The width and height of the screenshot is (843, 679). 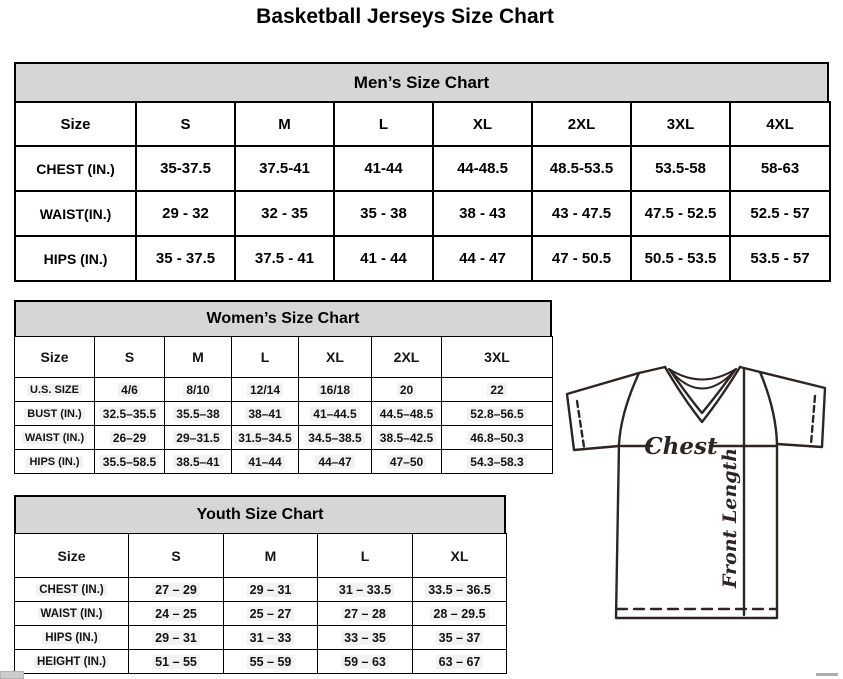 What do you see at coordinates (405, 16) in the screenshot?
I see `page-title: Basketball Jerseys Size Chart` at bounding box center [405, 16].